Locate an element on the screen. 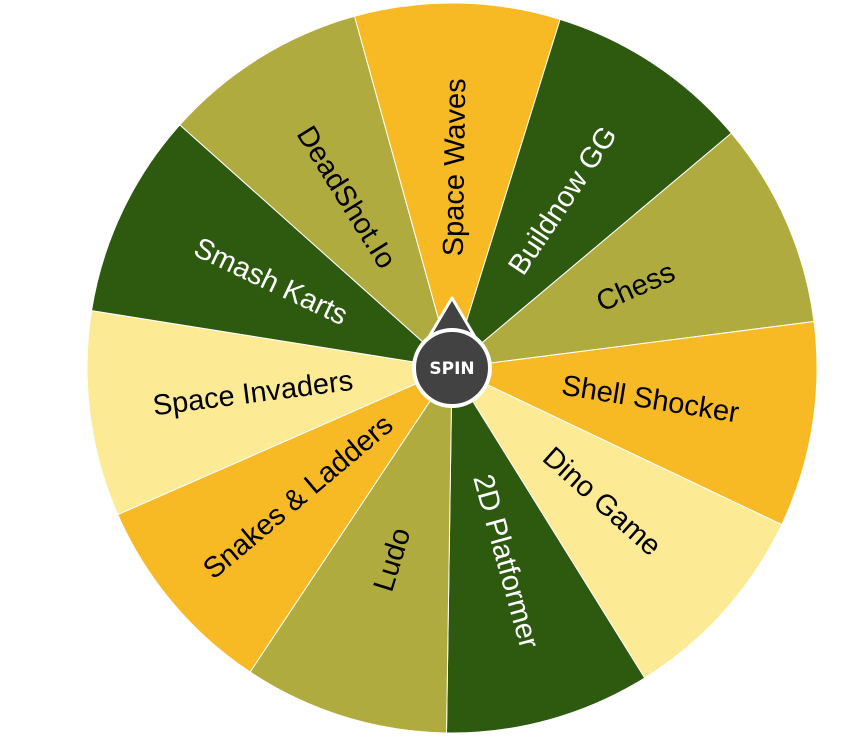  spin-hub is located at coordinates (452, 368).